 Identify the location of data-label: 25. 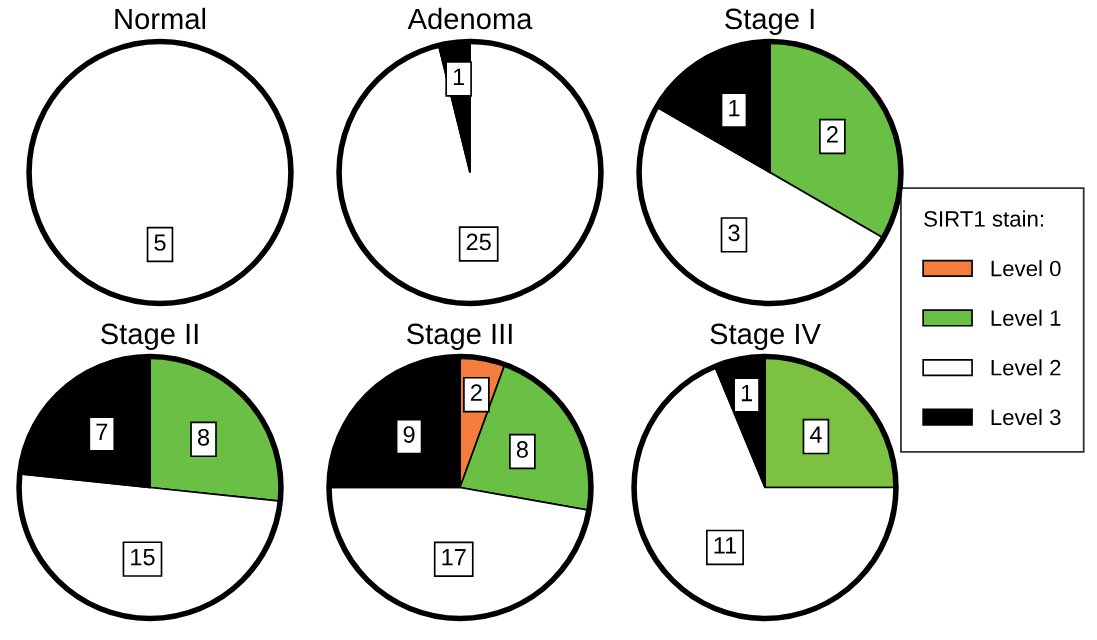
(478, 242).